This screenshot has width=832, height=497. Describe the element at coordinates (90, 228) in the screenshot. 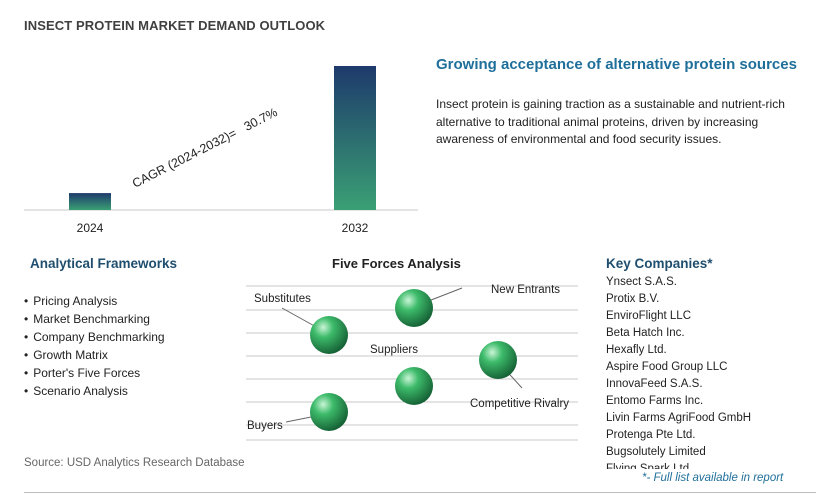

I see `x-tick-label: 2024` at that location.